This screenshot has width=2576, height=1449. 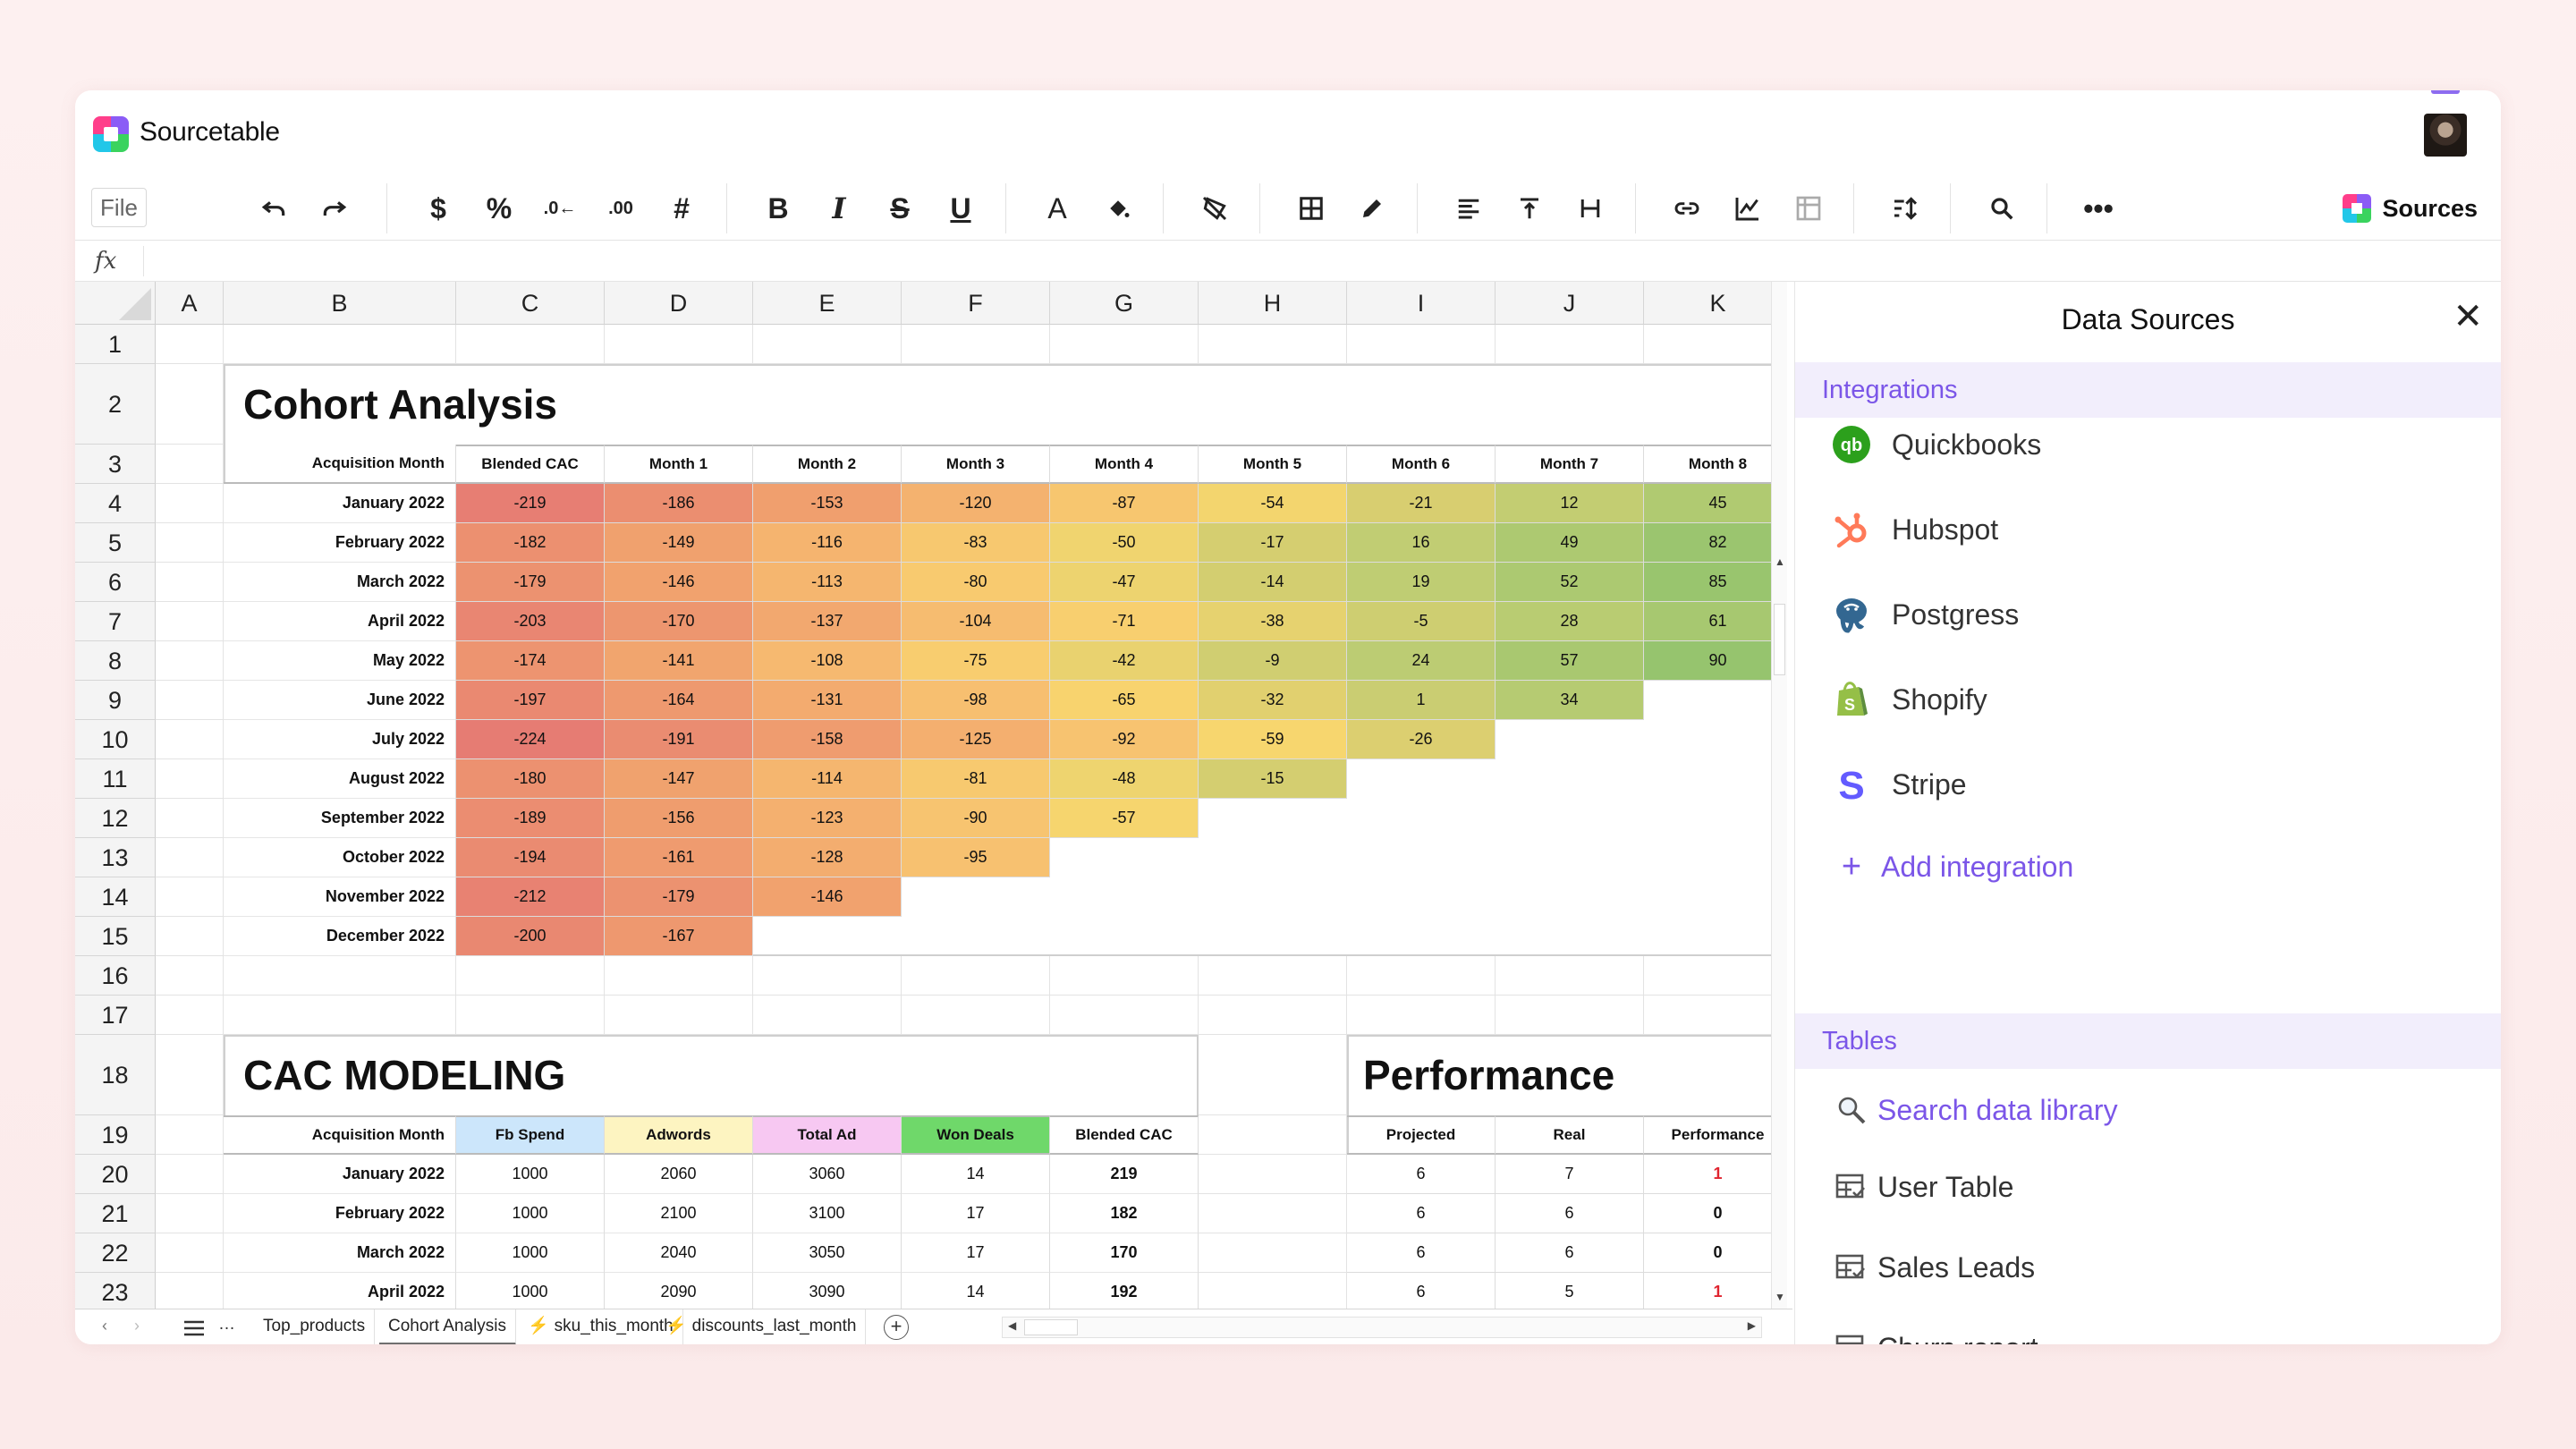 I want to click on align-left-icon, so click(x=1468, y=208).